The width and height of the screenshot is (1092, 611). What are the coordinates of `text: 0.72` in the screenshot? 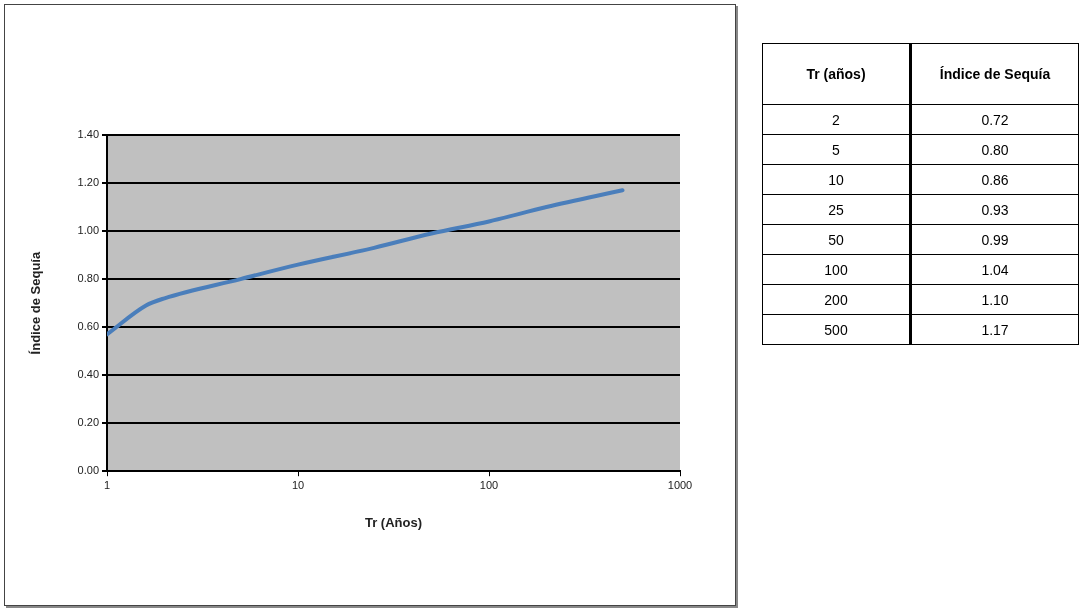 It's located at (994, 119).